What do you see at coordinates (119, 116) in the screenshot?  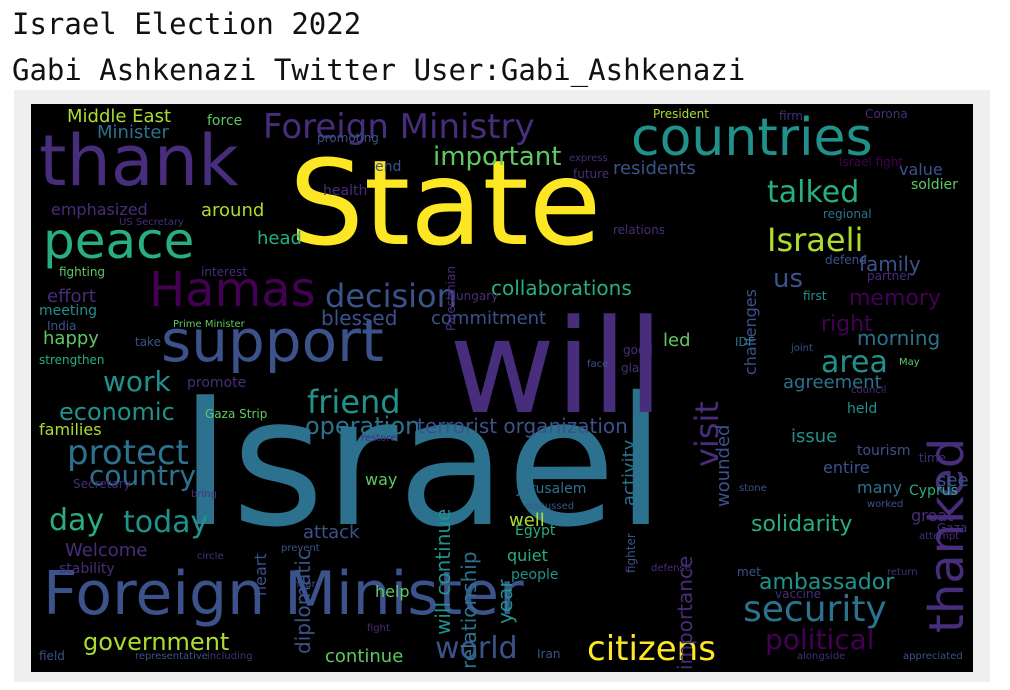 I see `cloud-word: Middle East` at bounding box center [119, 116].